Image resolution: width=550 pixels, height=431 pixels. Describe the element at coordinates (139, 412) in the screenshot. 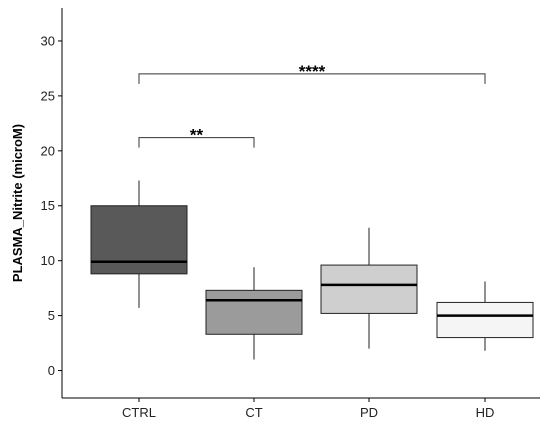

I see `x-tick-label: CTRL` at that location.